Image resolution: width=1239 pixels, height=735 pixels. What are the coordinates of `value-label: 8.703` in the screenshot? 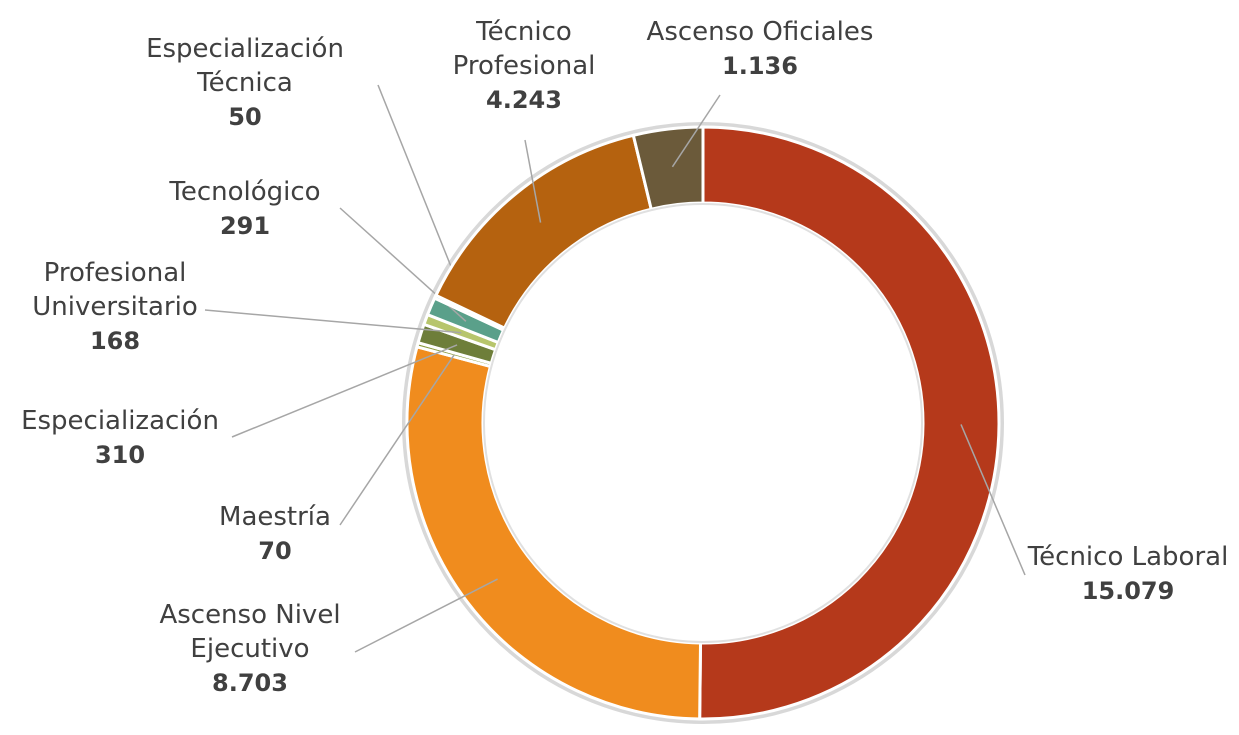 It's located at (250, 683).